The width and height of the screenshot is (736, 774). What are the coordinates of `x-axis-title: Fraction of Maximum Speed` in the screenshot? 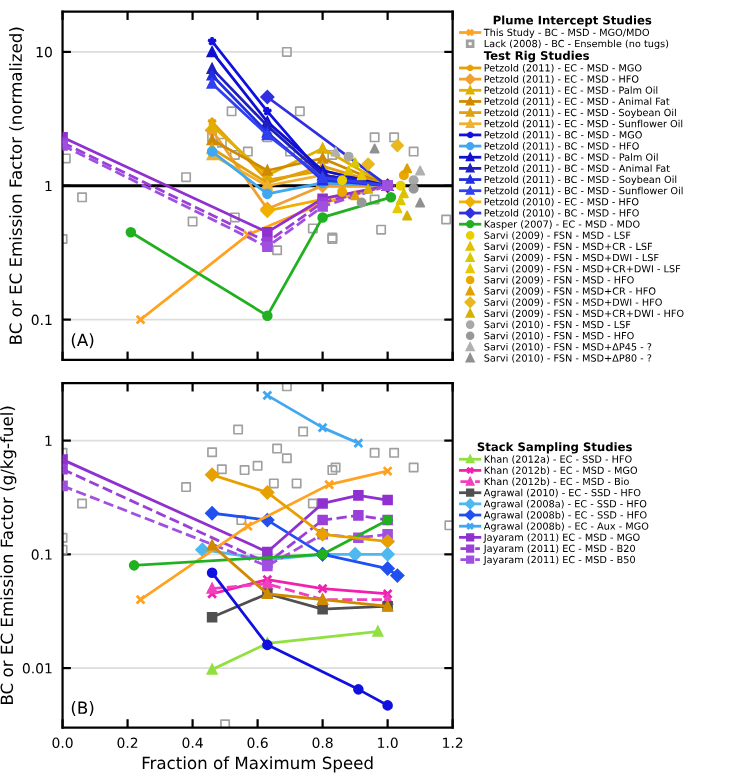 It's located at (257, 764).